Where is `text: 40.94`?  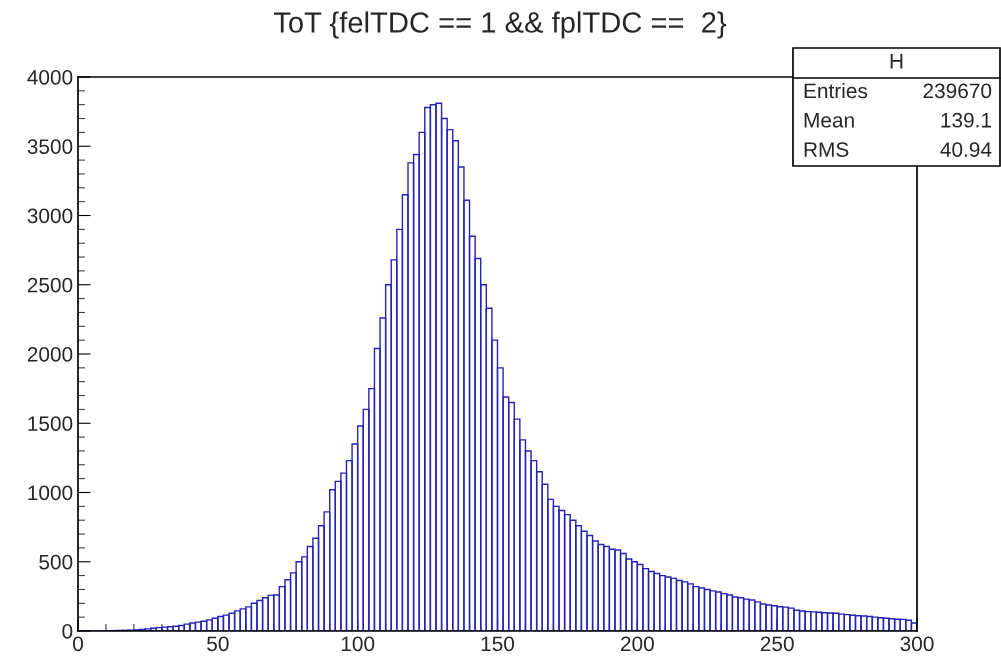
text: 40.94 is located at coordinates (966, 149).